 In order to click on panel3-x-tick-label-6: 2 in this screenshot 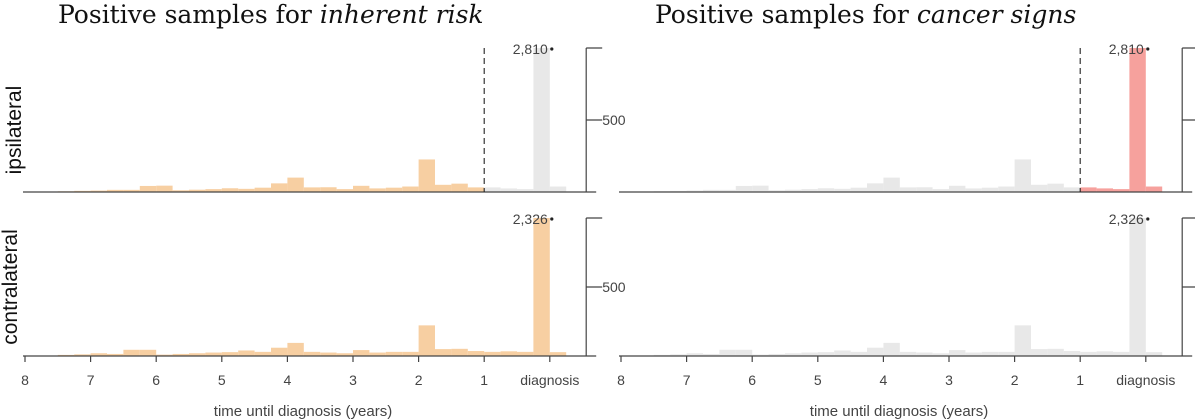, I will do `click(1015, 380)`.